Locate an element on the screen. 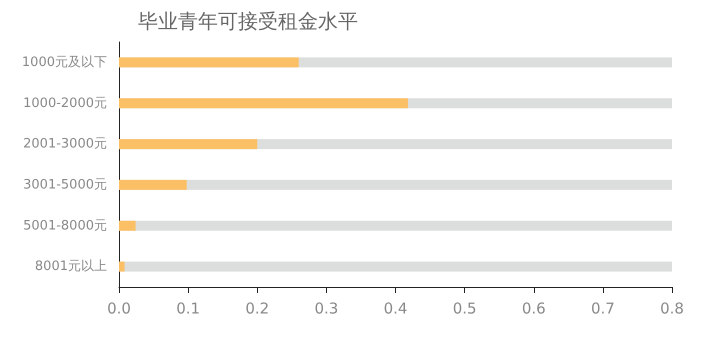 Image resolution: width=703 pixels, height=342 pixels. y-tick-label: 2001-3000元 is located at coordinates (65, 144).